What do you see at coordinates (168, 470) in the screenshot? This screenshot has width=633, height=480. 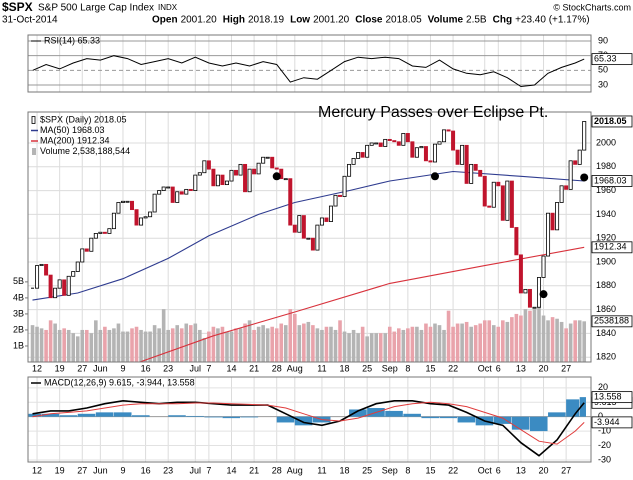 I see `x-tick-label: 23` at bounding box center [168, 470].